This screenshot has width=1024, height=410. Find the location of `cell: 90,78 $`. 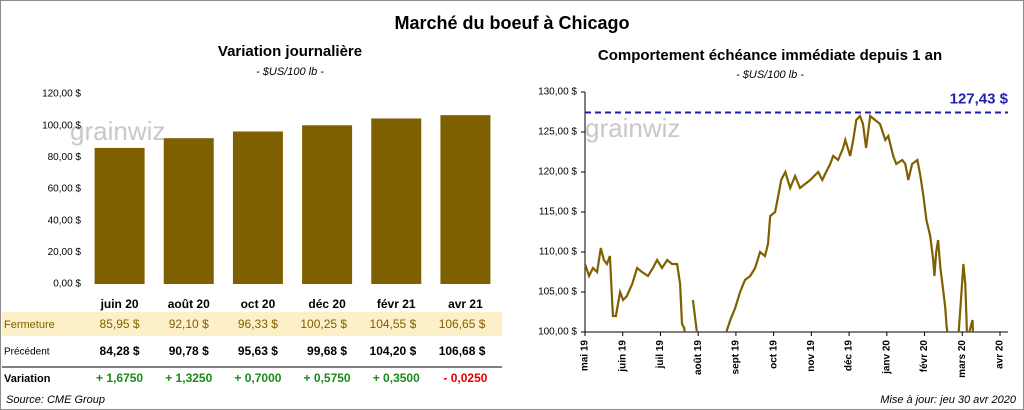

cell: 90,78 $ is located at coordinates (189, 351).